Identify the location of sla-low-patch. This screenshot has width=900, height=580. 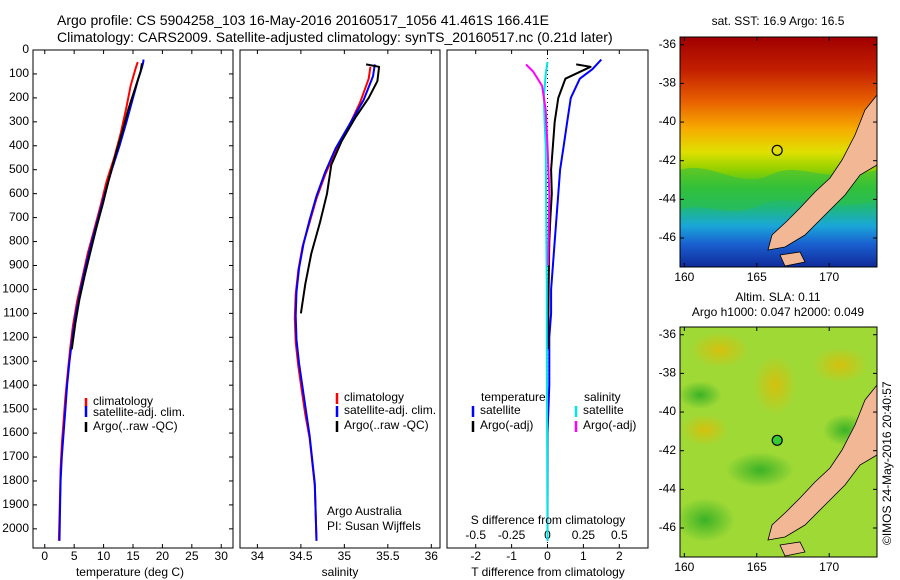
(760, 470).